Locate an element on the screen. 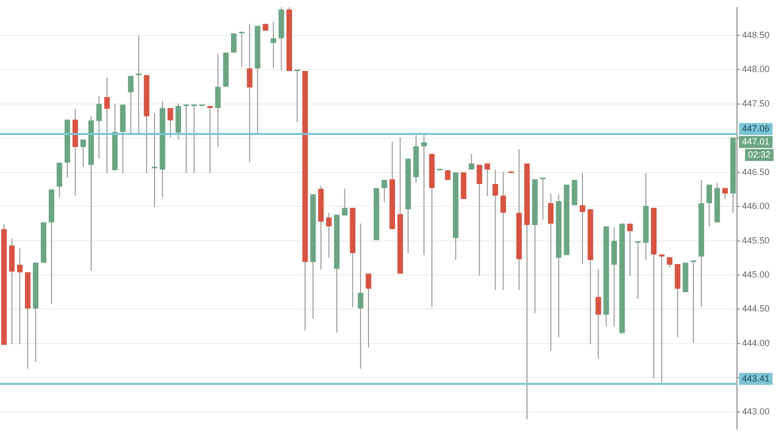 Image resolution: width=777 pixels, height=437 pixels. y-tick-label: 446.50 is located at coordinates (756, 171).